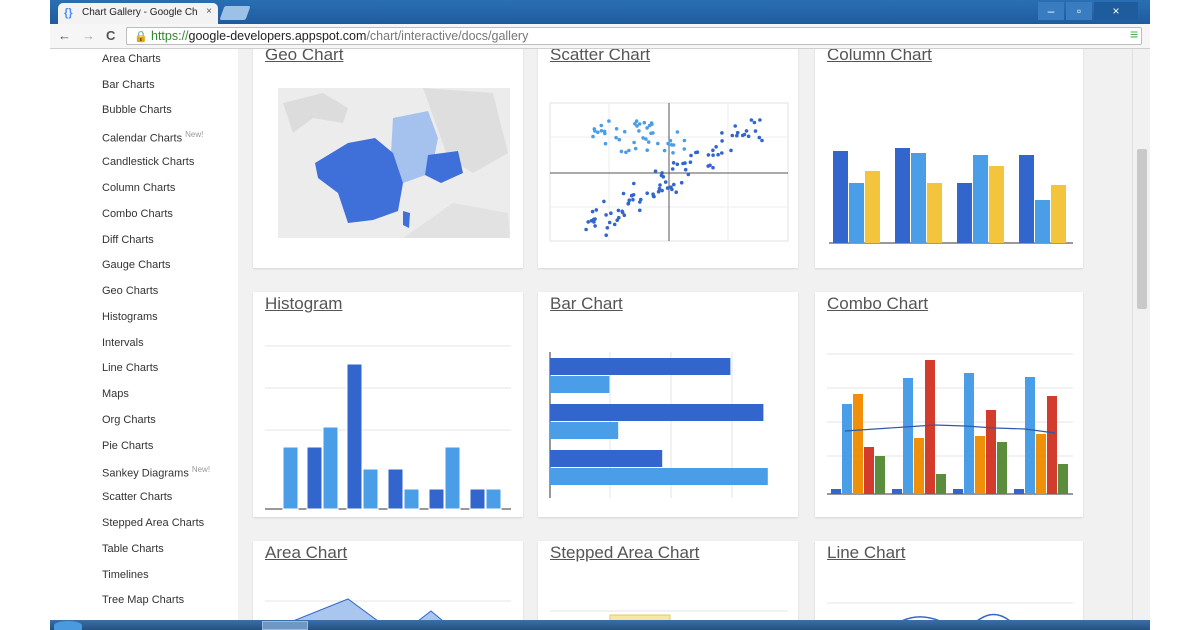  Describe the element at coordinates (141, 37) in the screenshot. I see `lock-icon: 🔒` at that location.